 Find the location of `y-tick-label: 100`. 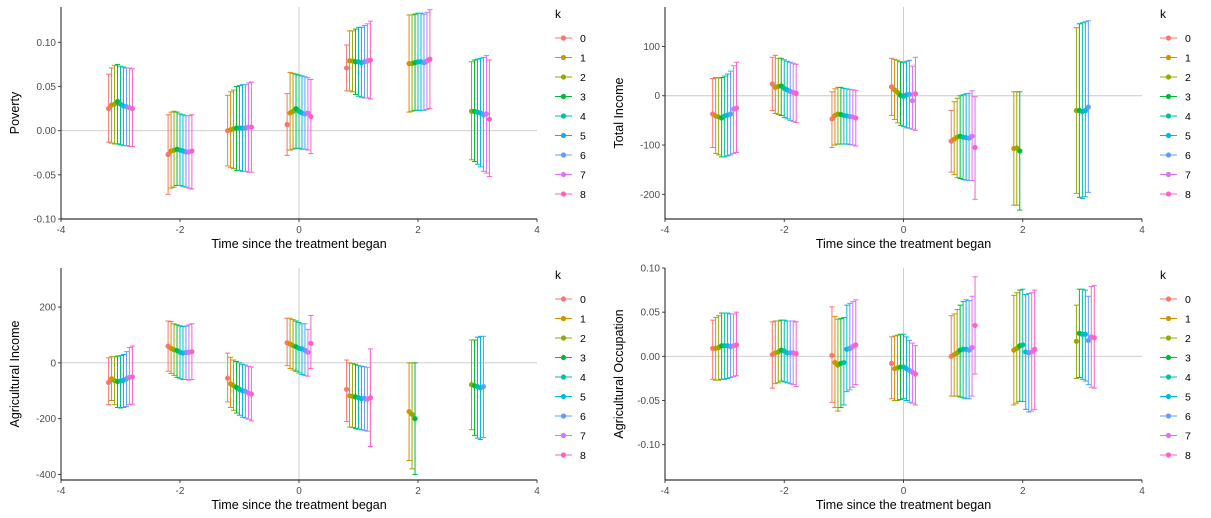

y-tick-label: 100 is located at coordinates (651, 47).